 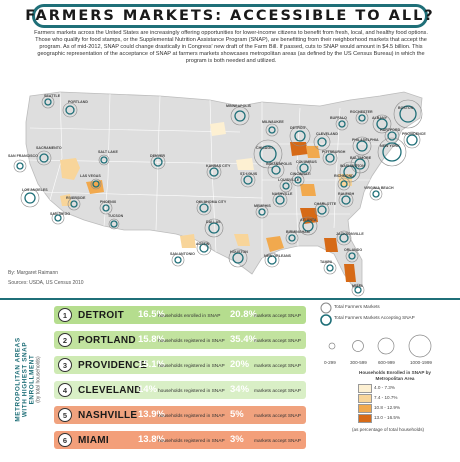 I want to click on city-label-baltimore: BALTIMORE, so click(x=361, y=158).